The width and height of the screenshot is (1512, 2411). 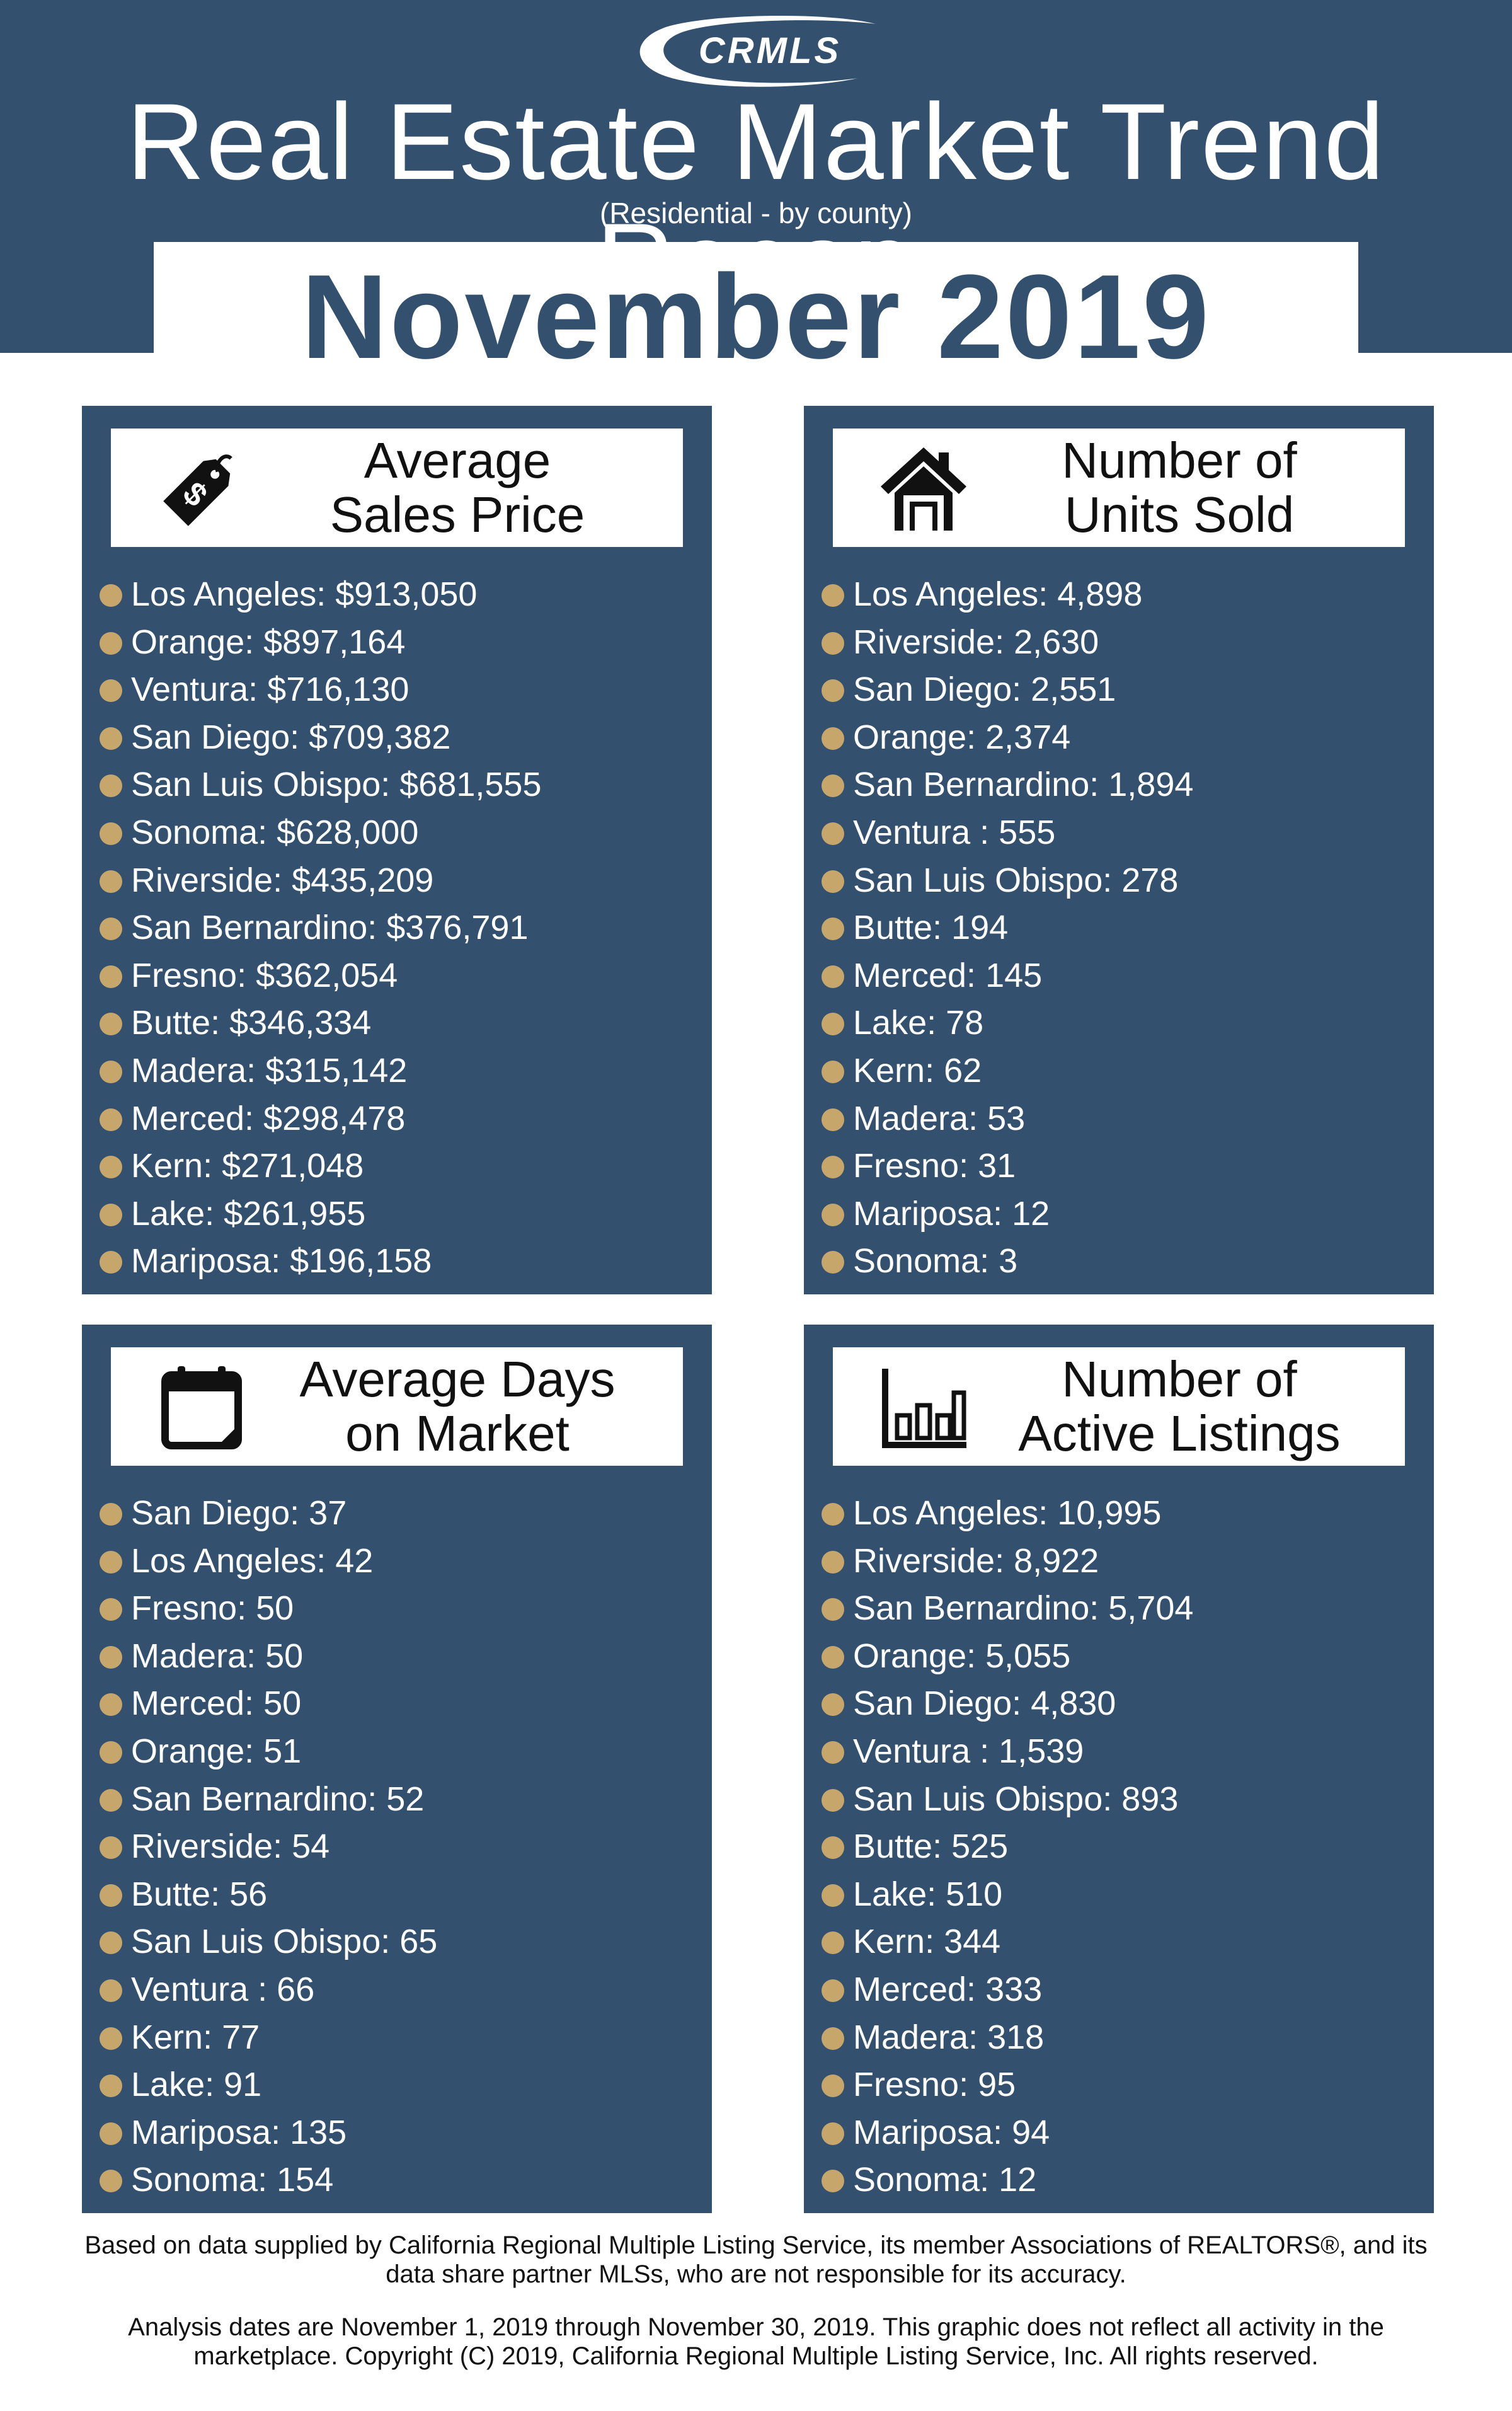 I want to click on county-list-item: Merced: 145, so click(x=1124, y=976).